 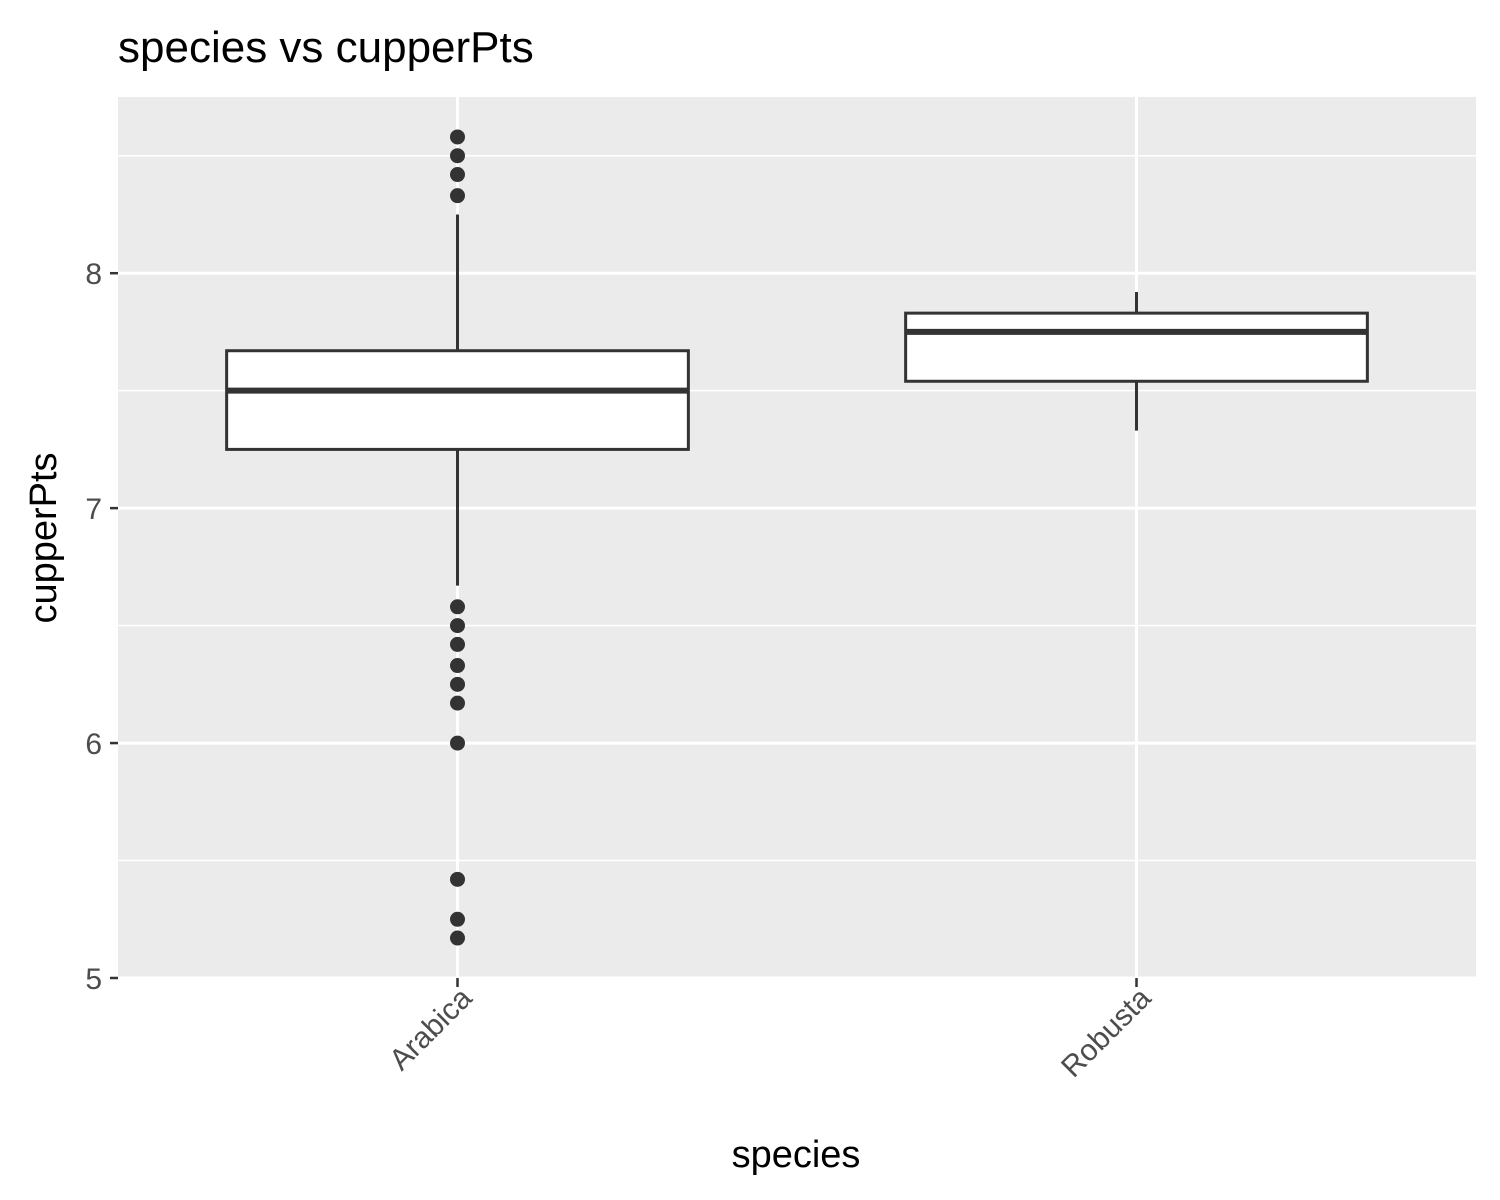 What do you see at coordinates (326, 47) in the screenshot?
I see `chart-title: species vs cupperPts` at bounding box center [326, 47].